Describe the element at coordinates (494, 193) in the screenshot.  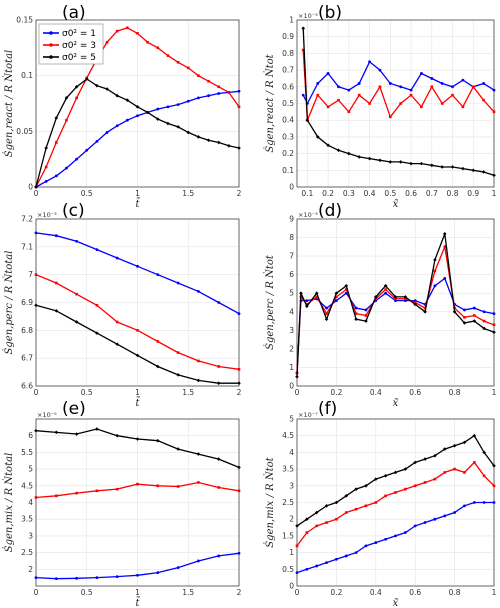
I see `x-tick-label: 1` at that location.